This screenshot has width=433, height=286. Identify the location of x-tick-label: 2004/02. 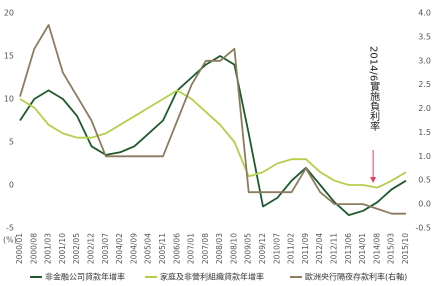
(119, 248).